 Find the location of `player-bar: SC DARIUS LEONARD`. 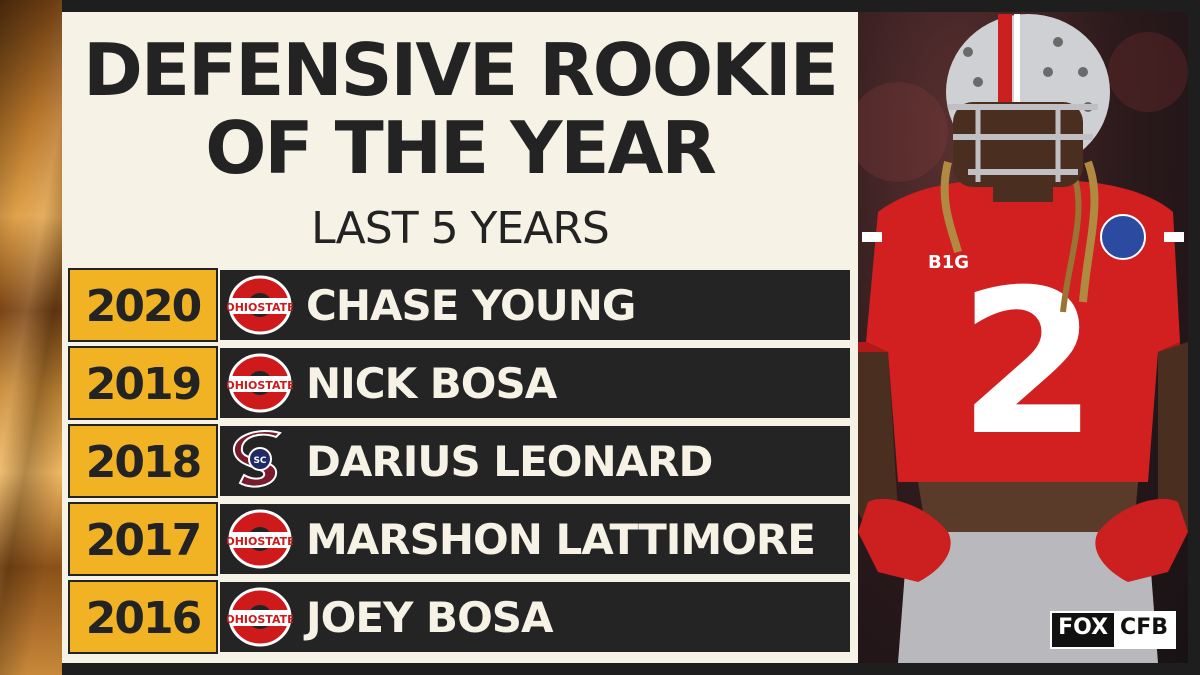

player-bar: SC DARIUS LEONARD is located at coordinates (535, 461).